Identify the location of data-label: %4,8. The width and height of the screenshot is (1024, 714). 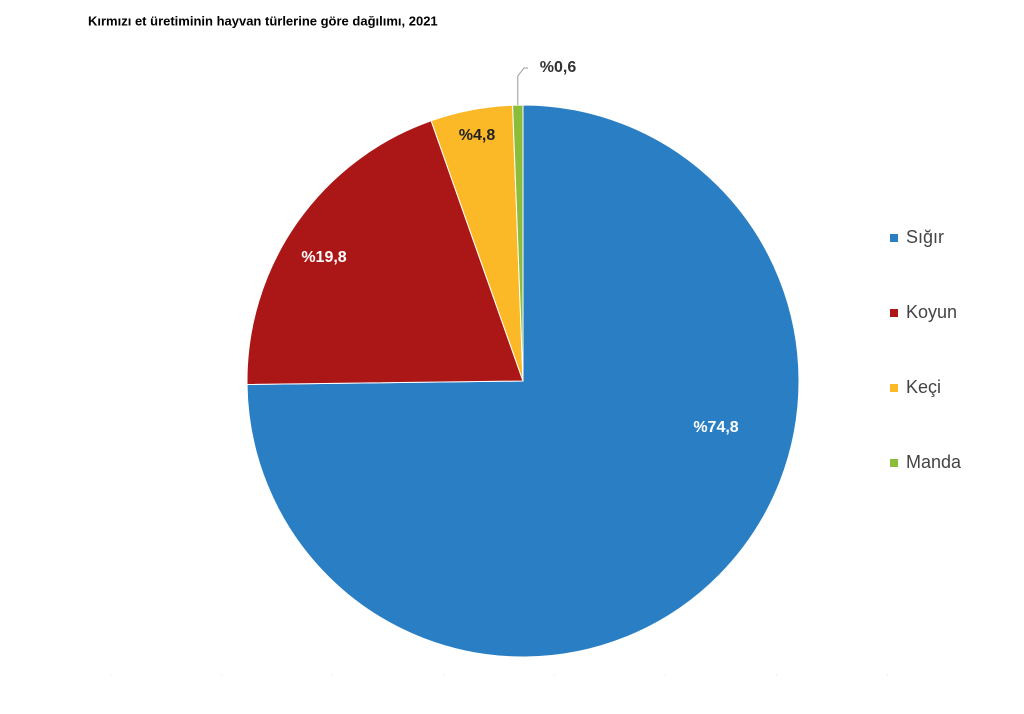
(477, 135).